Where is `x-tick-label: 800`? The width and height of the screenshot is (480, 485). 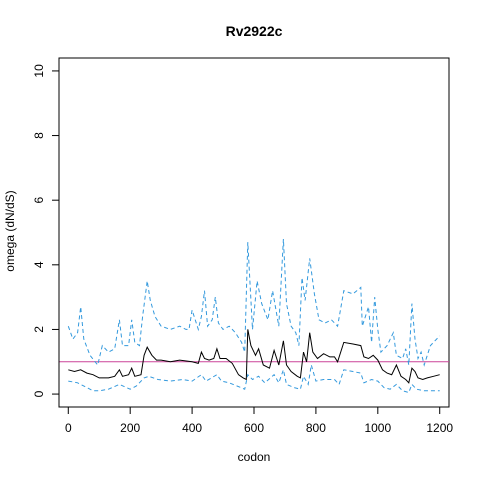
x-tick-label: 800 is located at coordinates (316, 428).